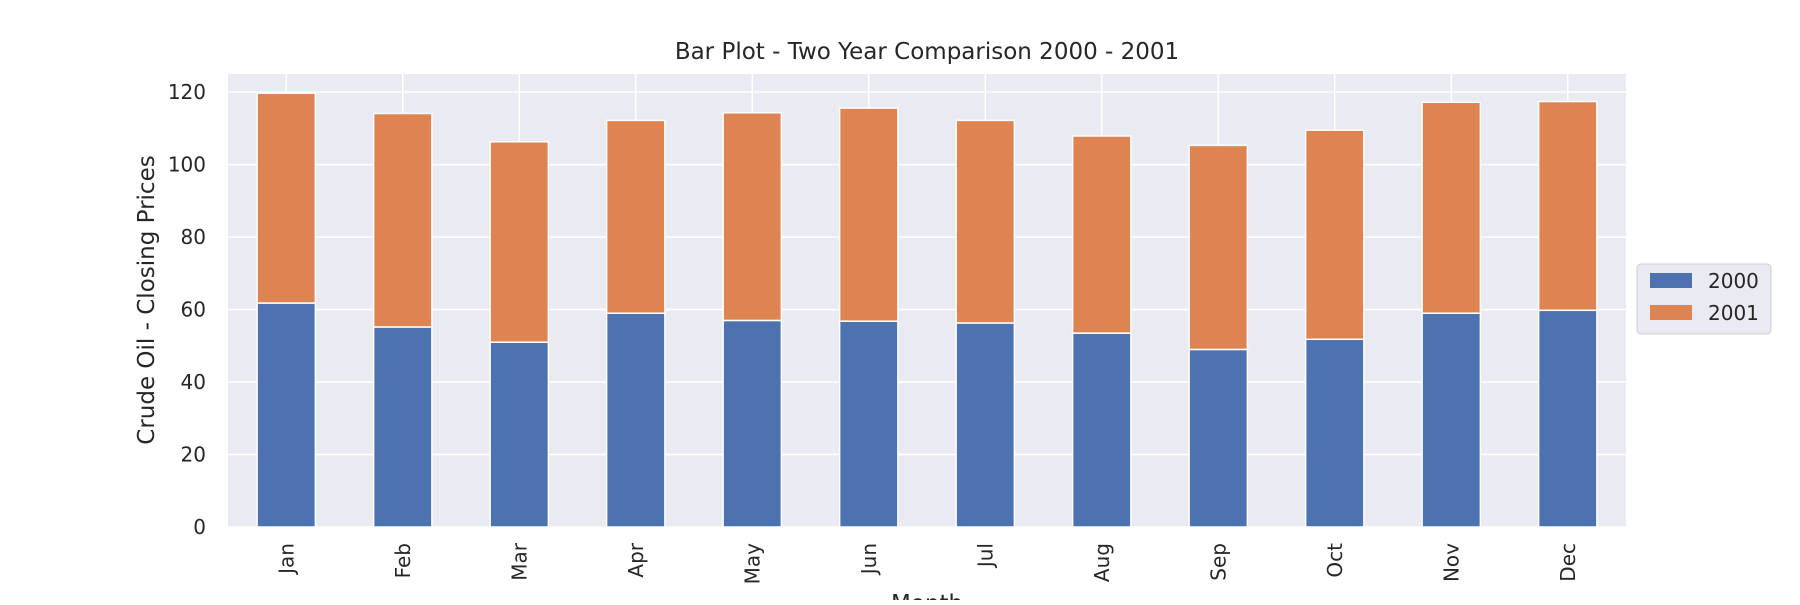 Image resolution: width=1800 pixels, height=605 pixels. Describe the element at coordinates (927, 595) in the screenshot. I see `x-axis-title: Month` at that location.